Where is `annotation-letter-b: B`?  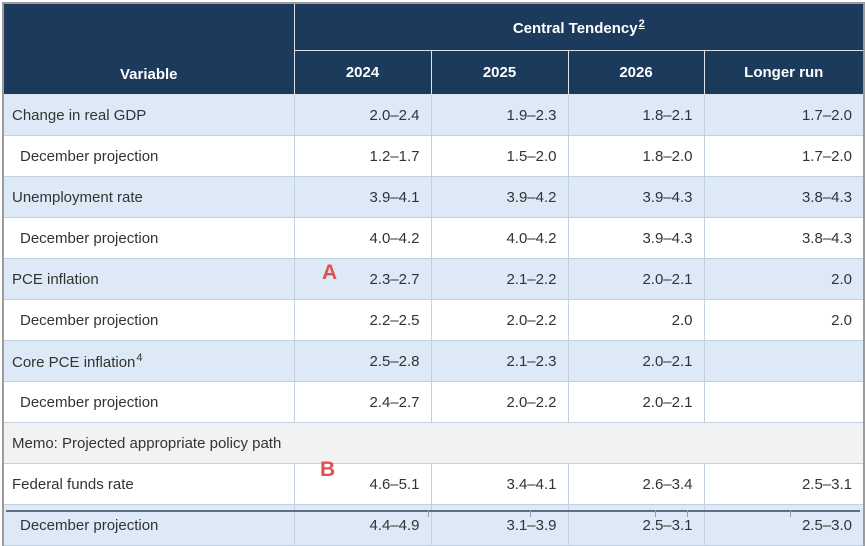
annotation-letter-b: B is located at coordinates (328, 469).